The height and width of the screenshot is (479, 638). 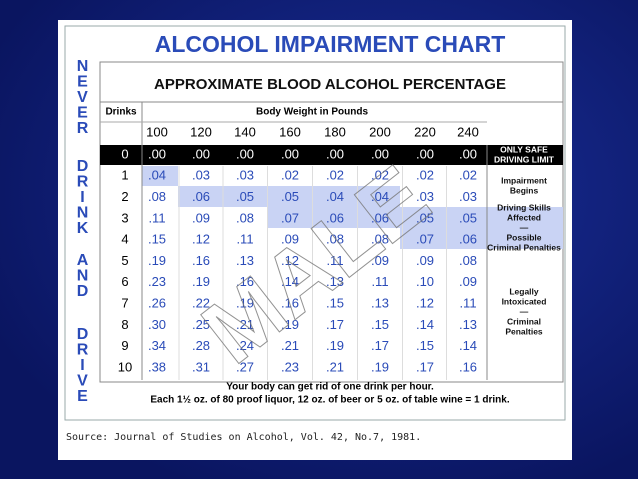 What do you see at coordinates (245, 345) in the screenshot?
I see `bac-value: .24` at bounding box center [245, 345].